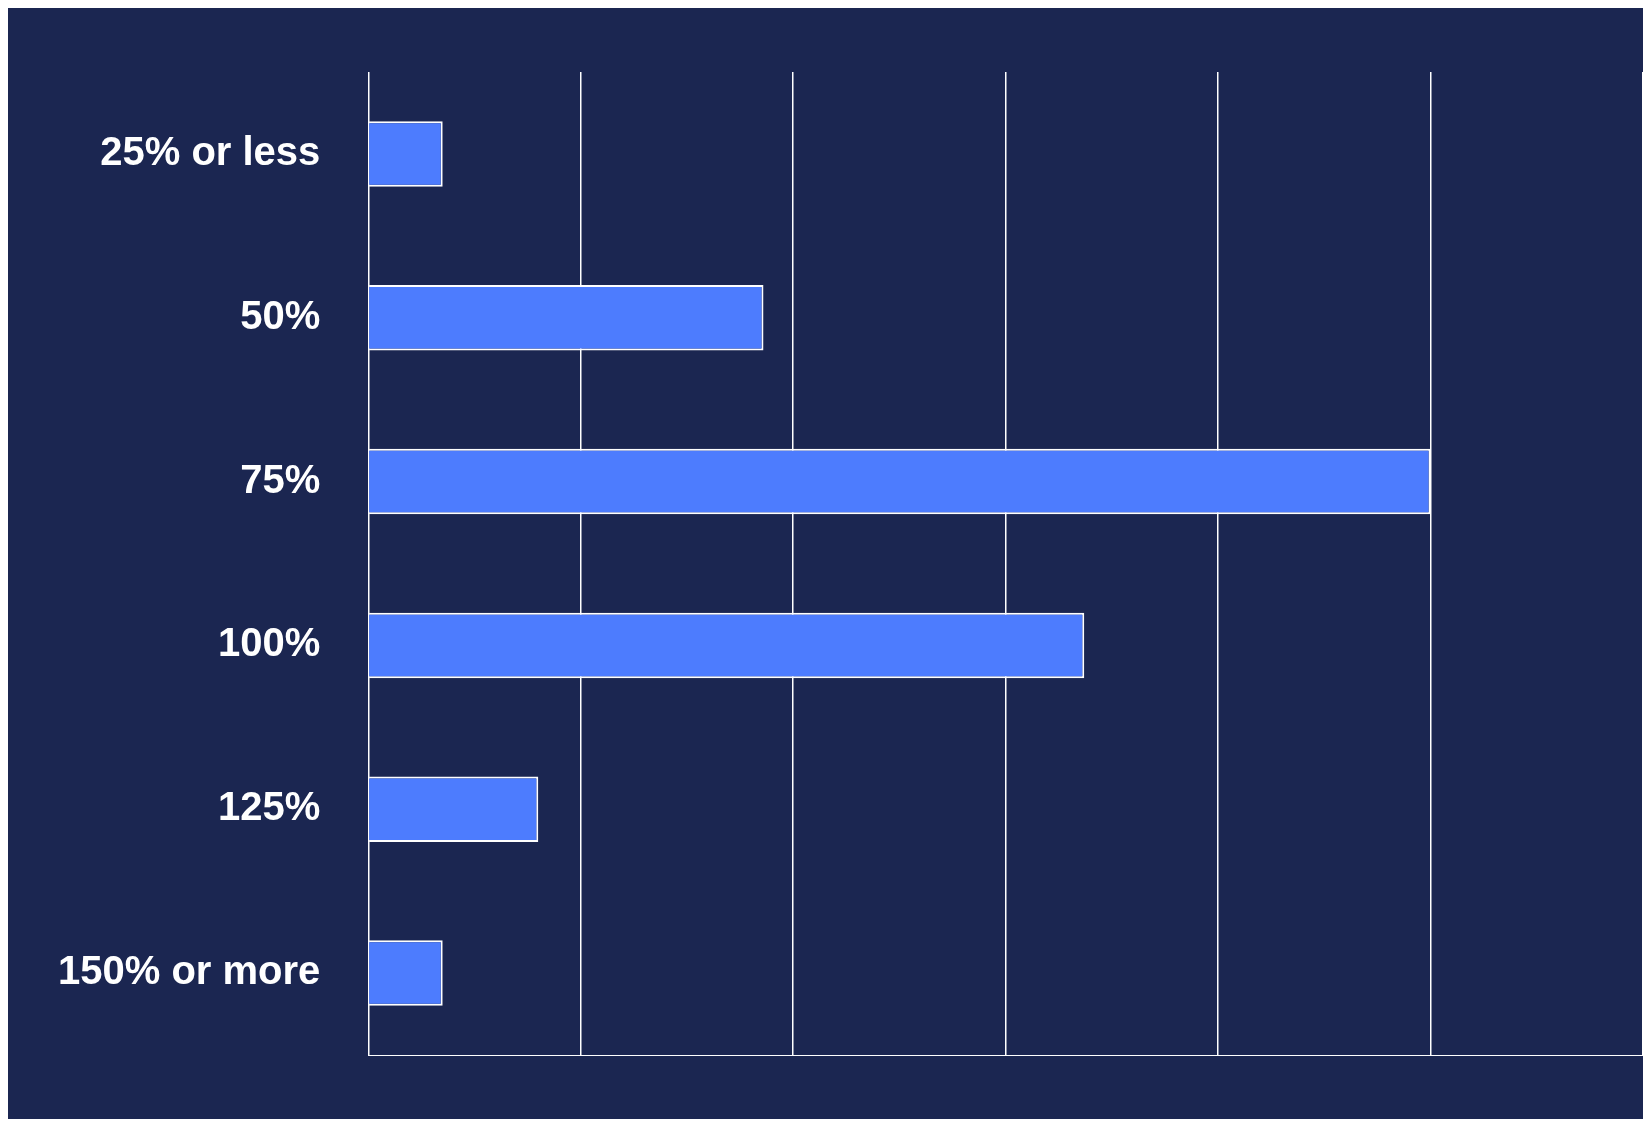 The image size is (1651, 1127). Describe the element at coordinates (280, 314) in the screenshot. I see `y-tick-label: 50%` at that location.